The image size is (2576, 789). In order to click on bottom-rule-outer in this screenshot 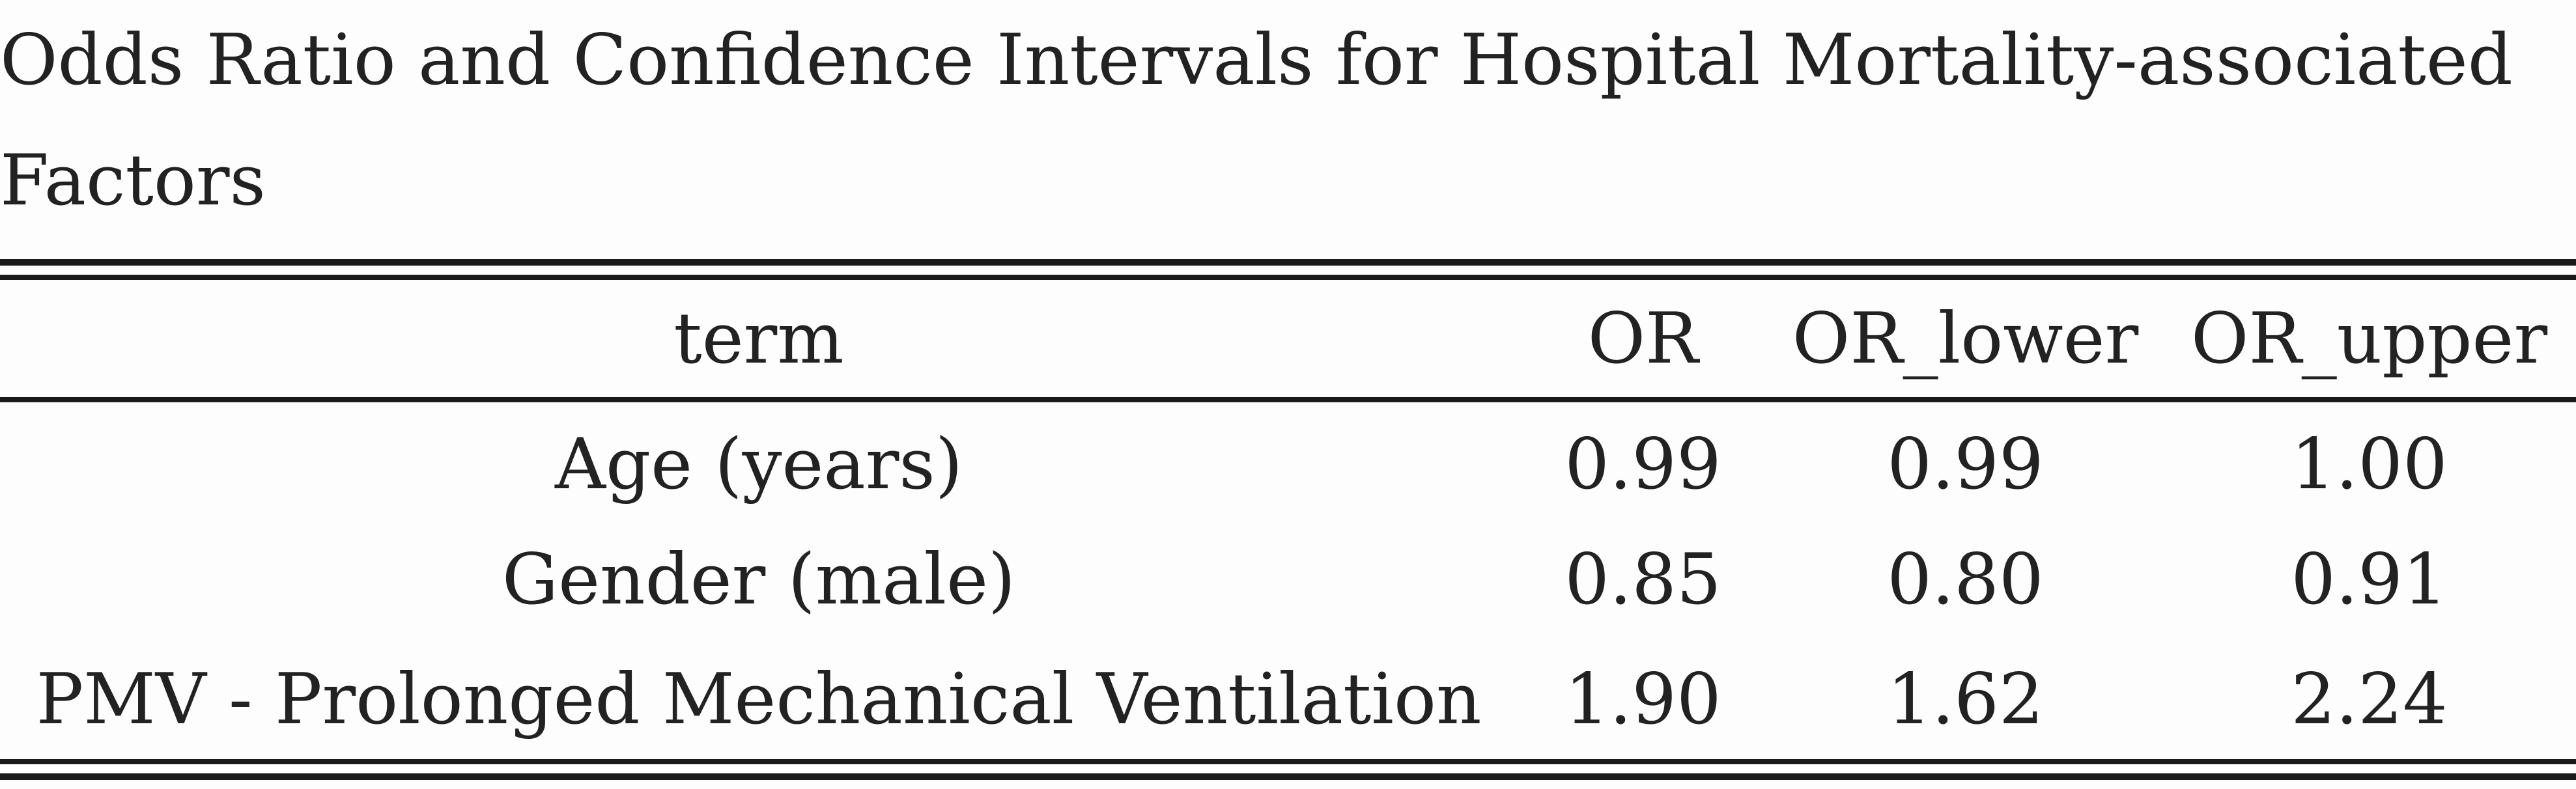, I will do `click(1288, 776)`.